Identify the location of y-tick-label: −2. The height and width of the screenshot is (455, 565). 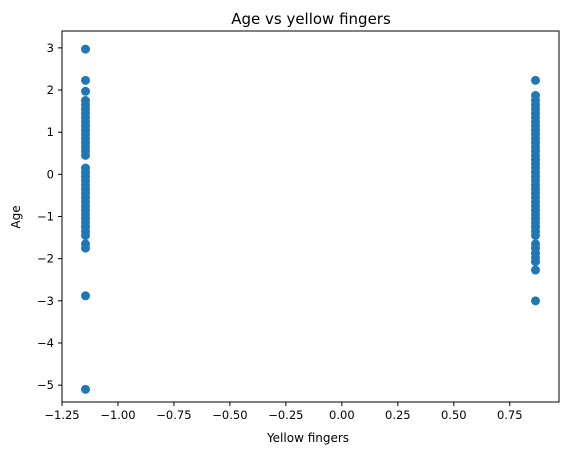
(45, 259).